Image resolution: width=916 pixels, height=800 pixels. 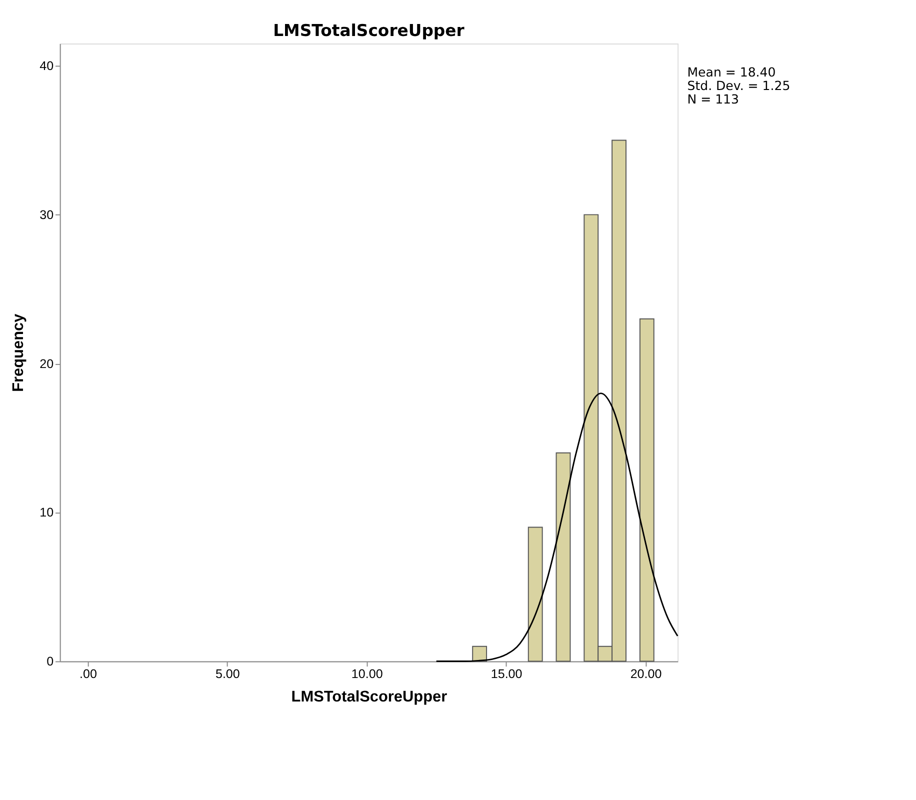 I want to click on y-tick-label: 20, so click(x=47, y=363).